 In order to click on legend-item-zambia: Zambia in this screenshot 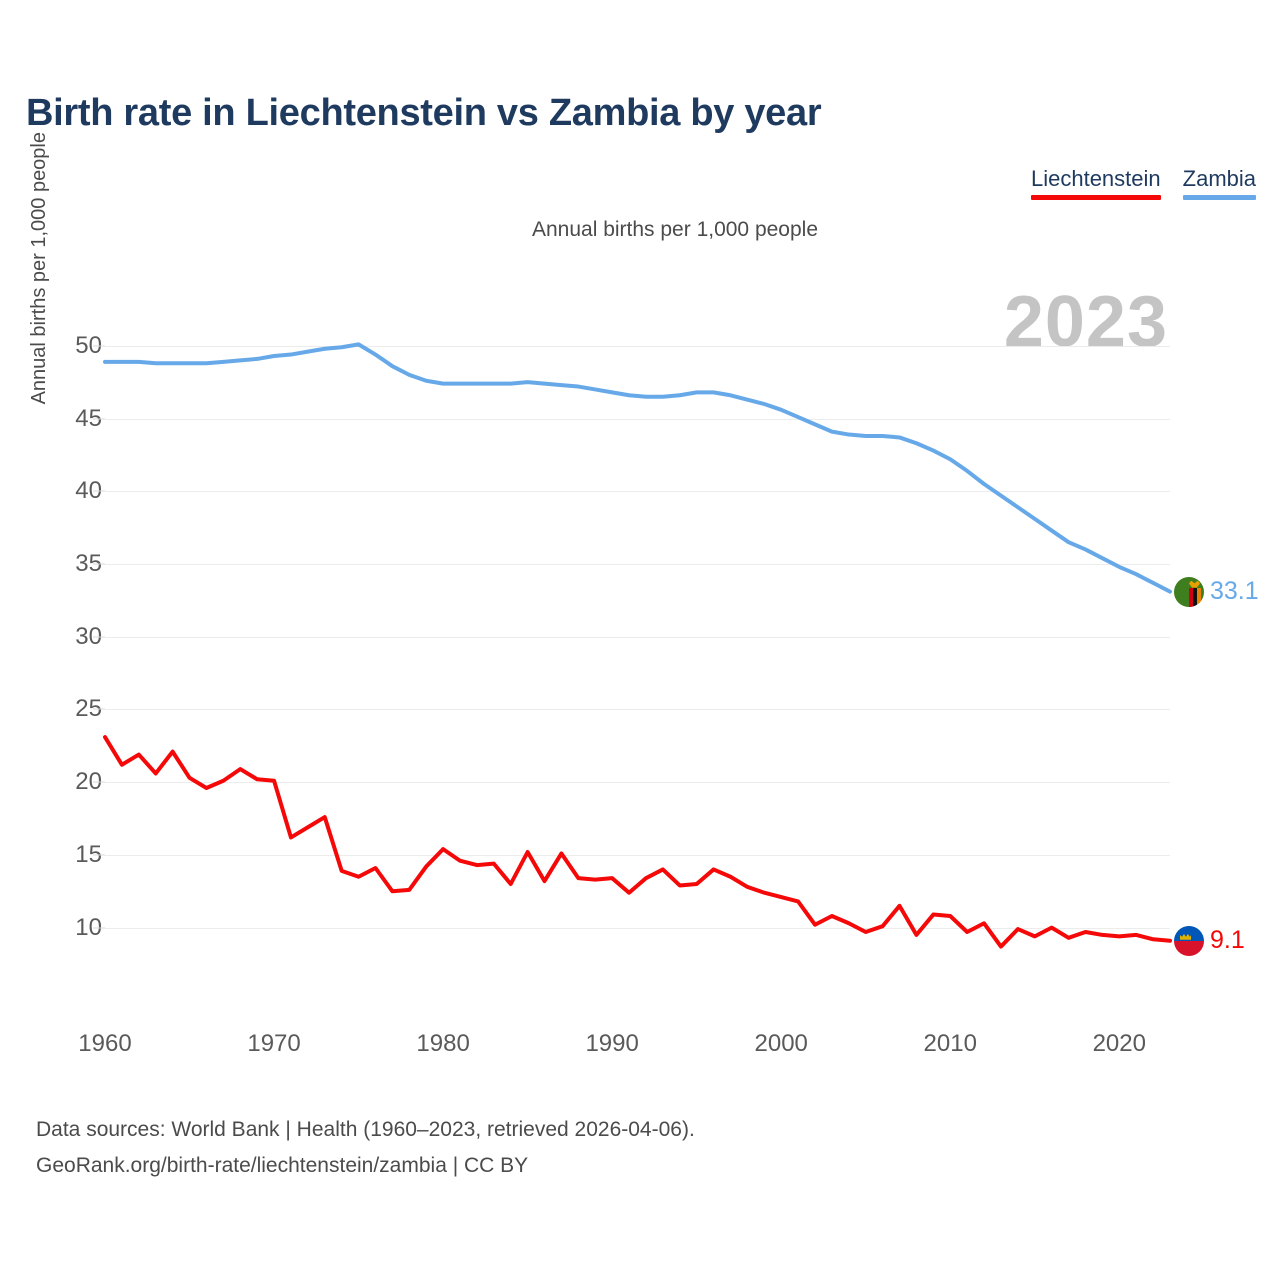, I will do `click(1219, 183)`.